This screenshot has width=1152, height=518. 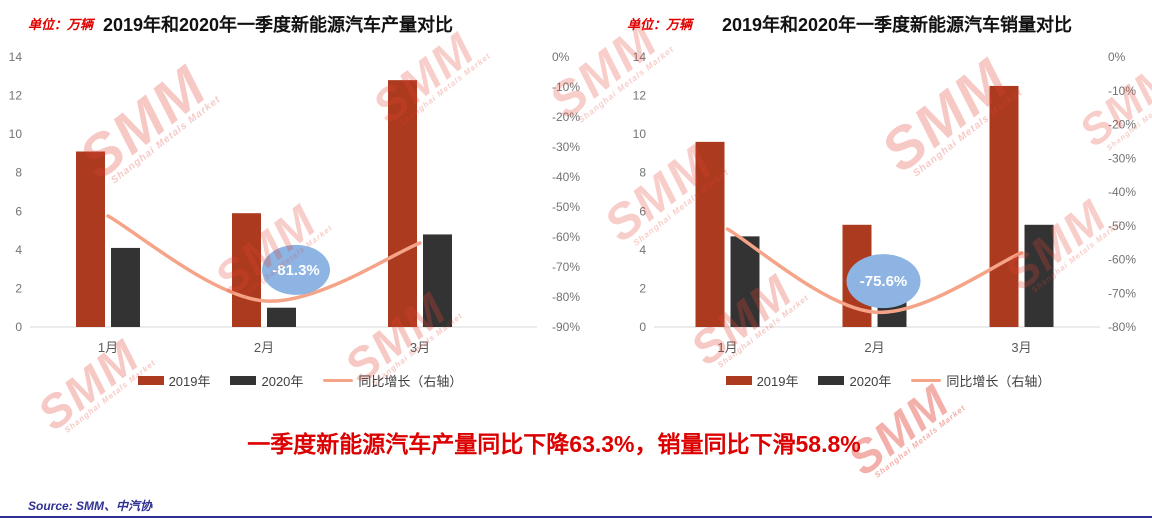 What do you see at coordinates (566, 327) in the screenshot?
I see `svg-text: -90%` at bounding box center [566, 327].